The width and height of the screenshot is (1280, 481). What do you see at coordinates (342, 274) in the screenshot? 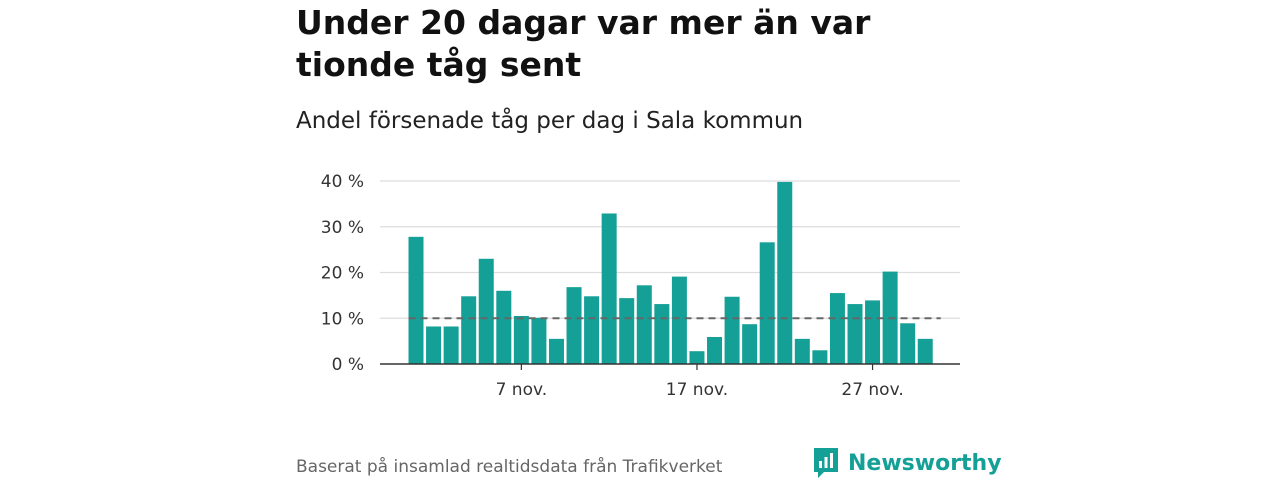
I see `y-tick-label: 20 %` at bounding box center [342, 274].